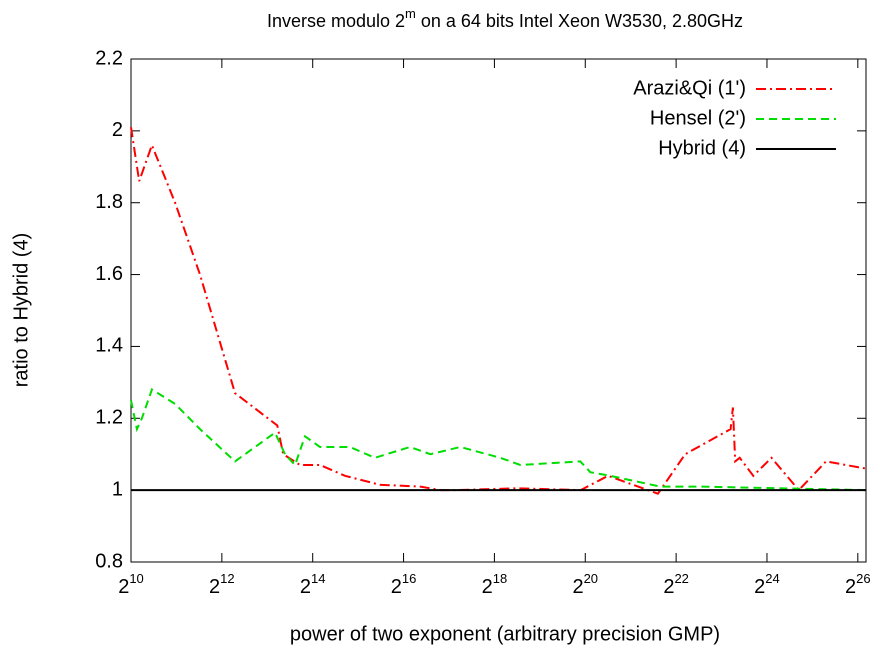 The image size is (883, 648). I want to click on legend-label: Hensel (2'), so click(698, 118).